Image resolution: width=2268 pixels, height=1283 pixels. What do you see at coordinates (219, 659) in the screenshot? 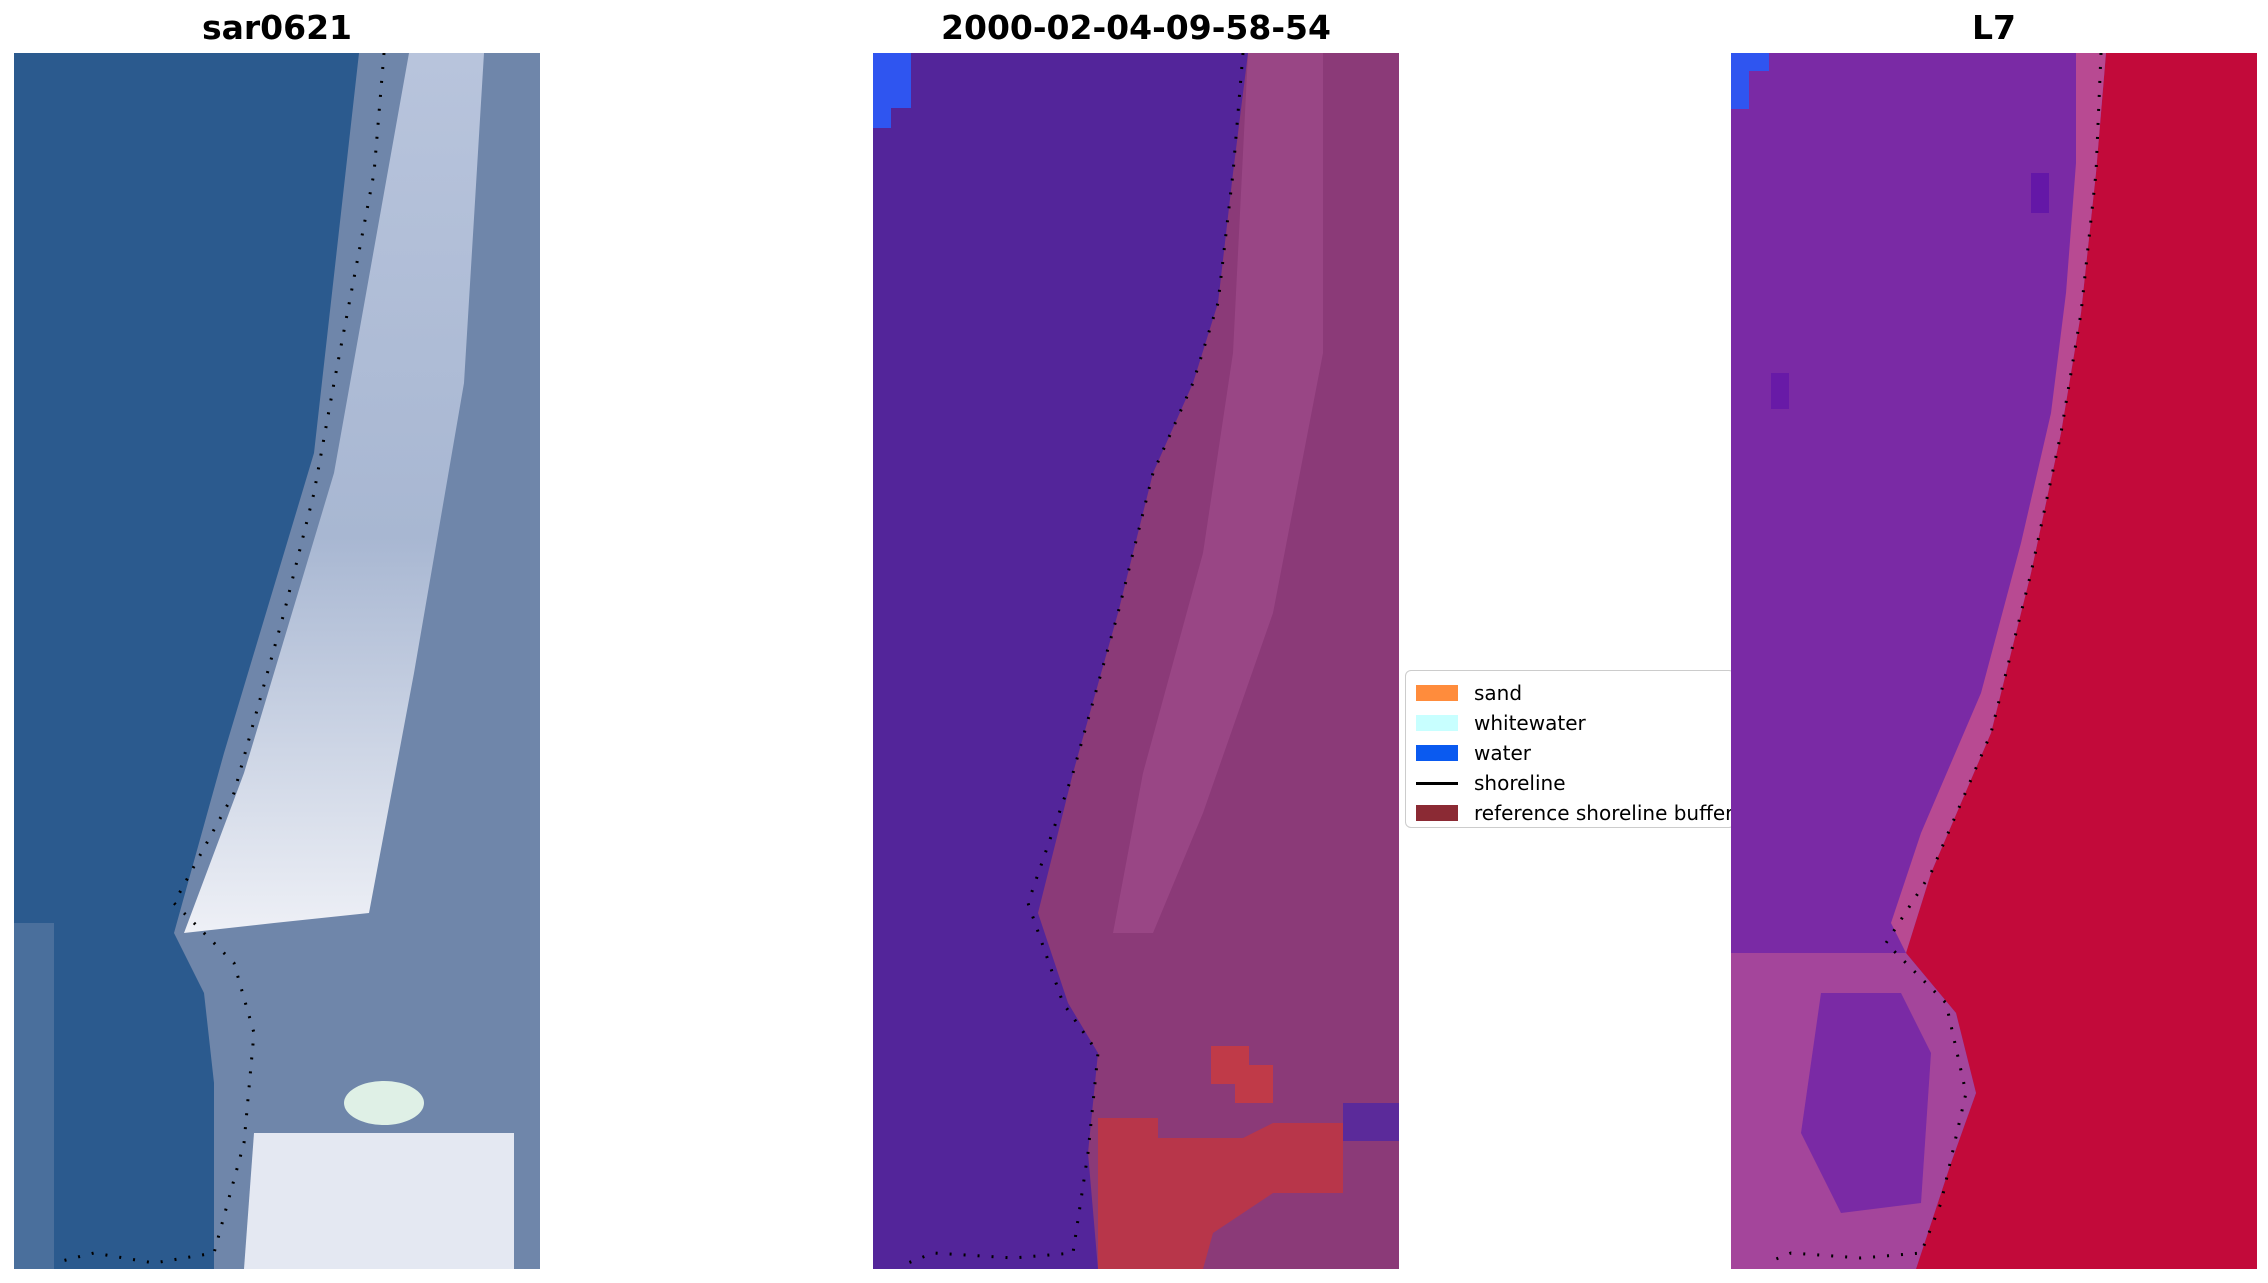
I see `shoreline-path` at bounding box center [219, 659].